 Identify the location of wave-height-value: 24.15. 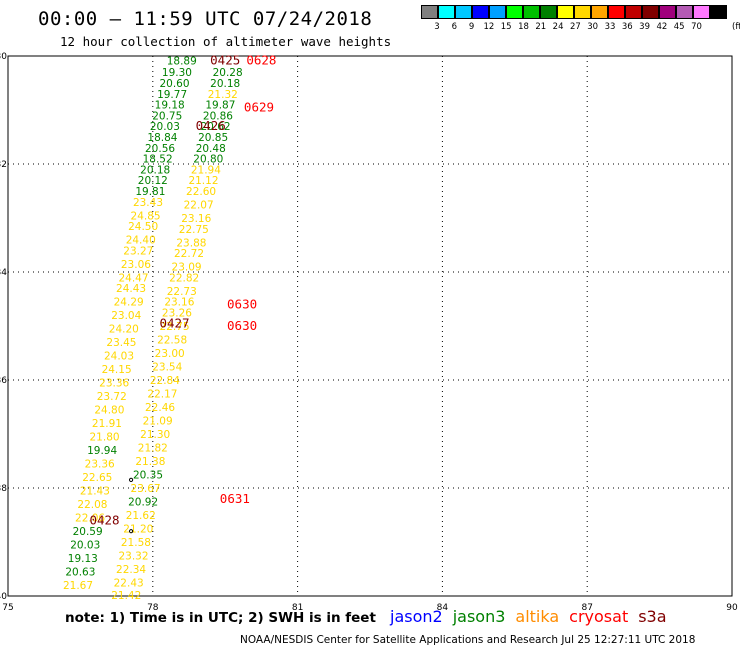
(117, 370).